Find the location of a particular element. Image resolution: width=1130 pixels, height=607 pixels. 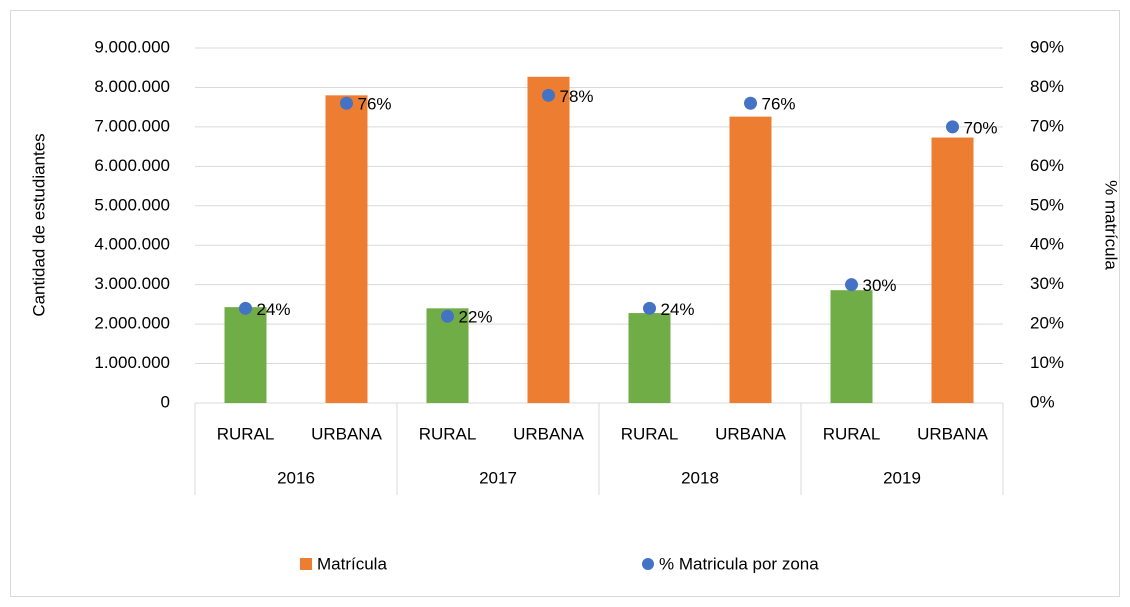

y2-tick-label: 90% is located at coordinates (1047, 46).